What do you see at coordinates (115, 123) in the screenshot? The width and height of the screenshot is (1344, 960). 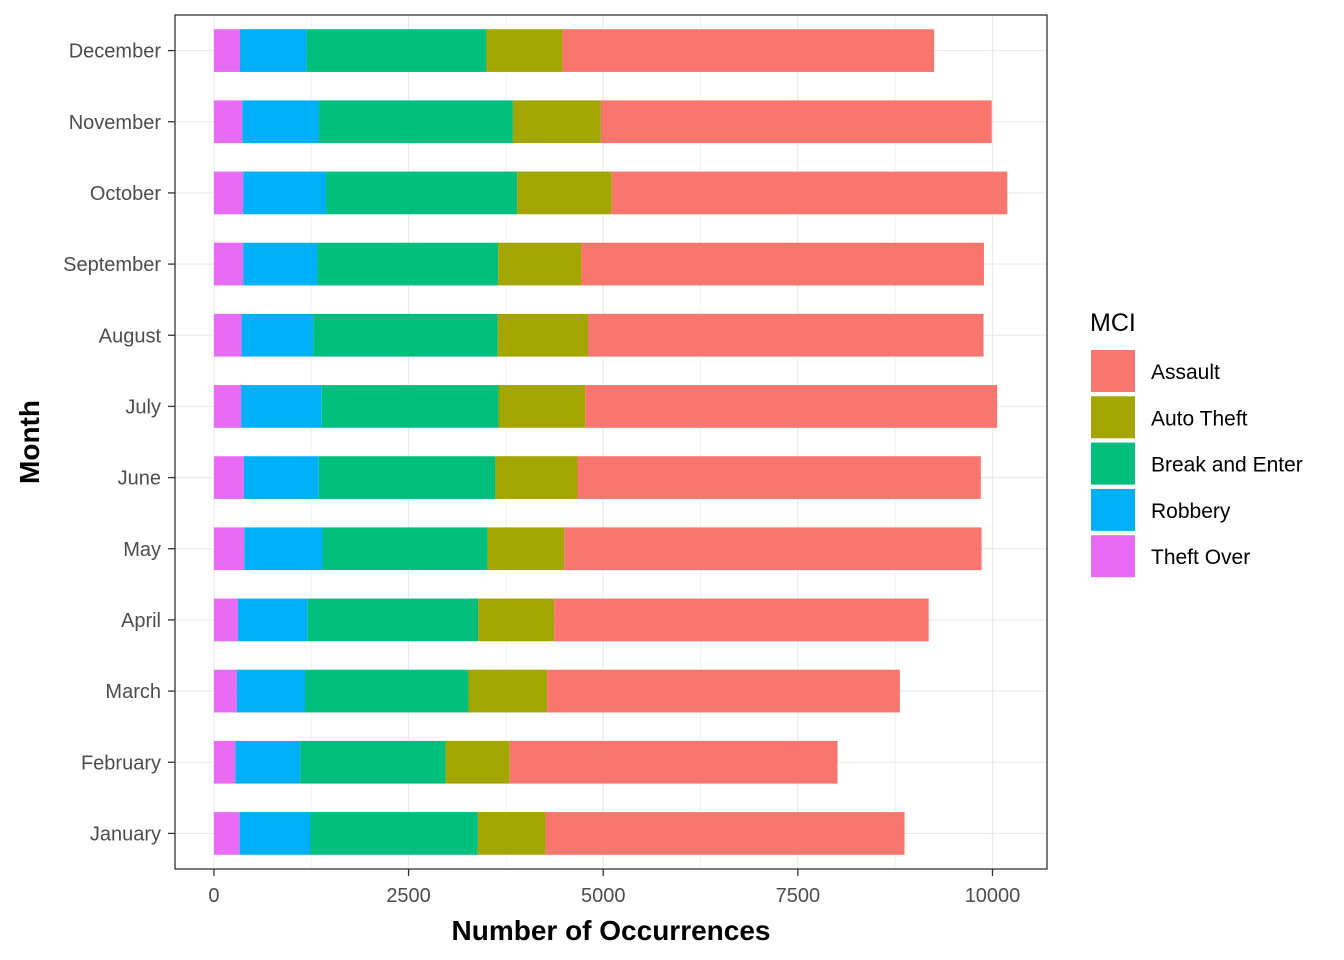 I see `y-tick-label: November` at bounding box center [115, 123].